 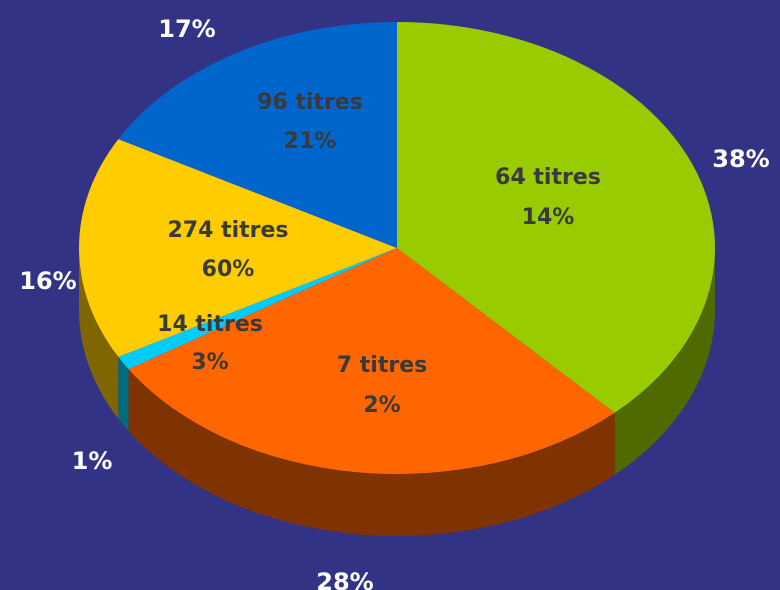 I want to click on outer-percent-label-4: 17%, so click(x=186, y=29).